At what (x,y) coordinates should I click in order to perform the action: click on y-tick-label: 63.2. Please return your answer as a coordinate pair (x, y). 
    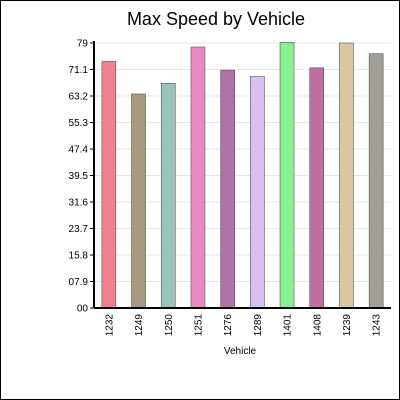
    Looking at the image, I should click on (79, 97).